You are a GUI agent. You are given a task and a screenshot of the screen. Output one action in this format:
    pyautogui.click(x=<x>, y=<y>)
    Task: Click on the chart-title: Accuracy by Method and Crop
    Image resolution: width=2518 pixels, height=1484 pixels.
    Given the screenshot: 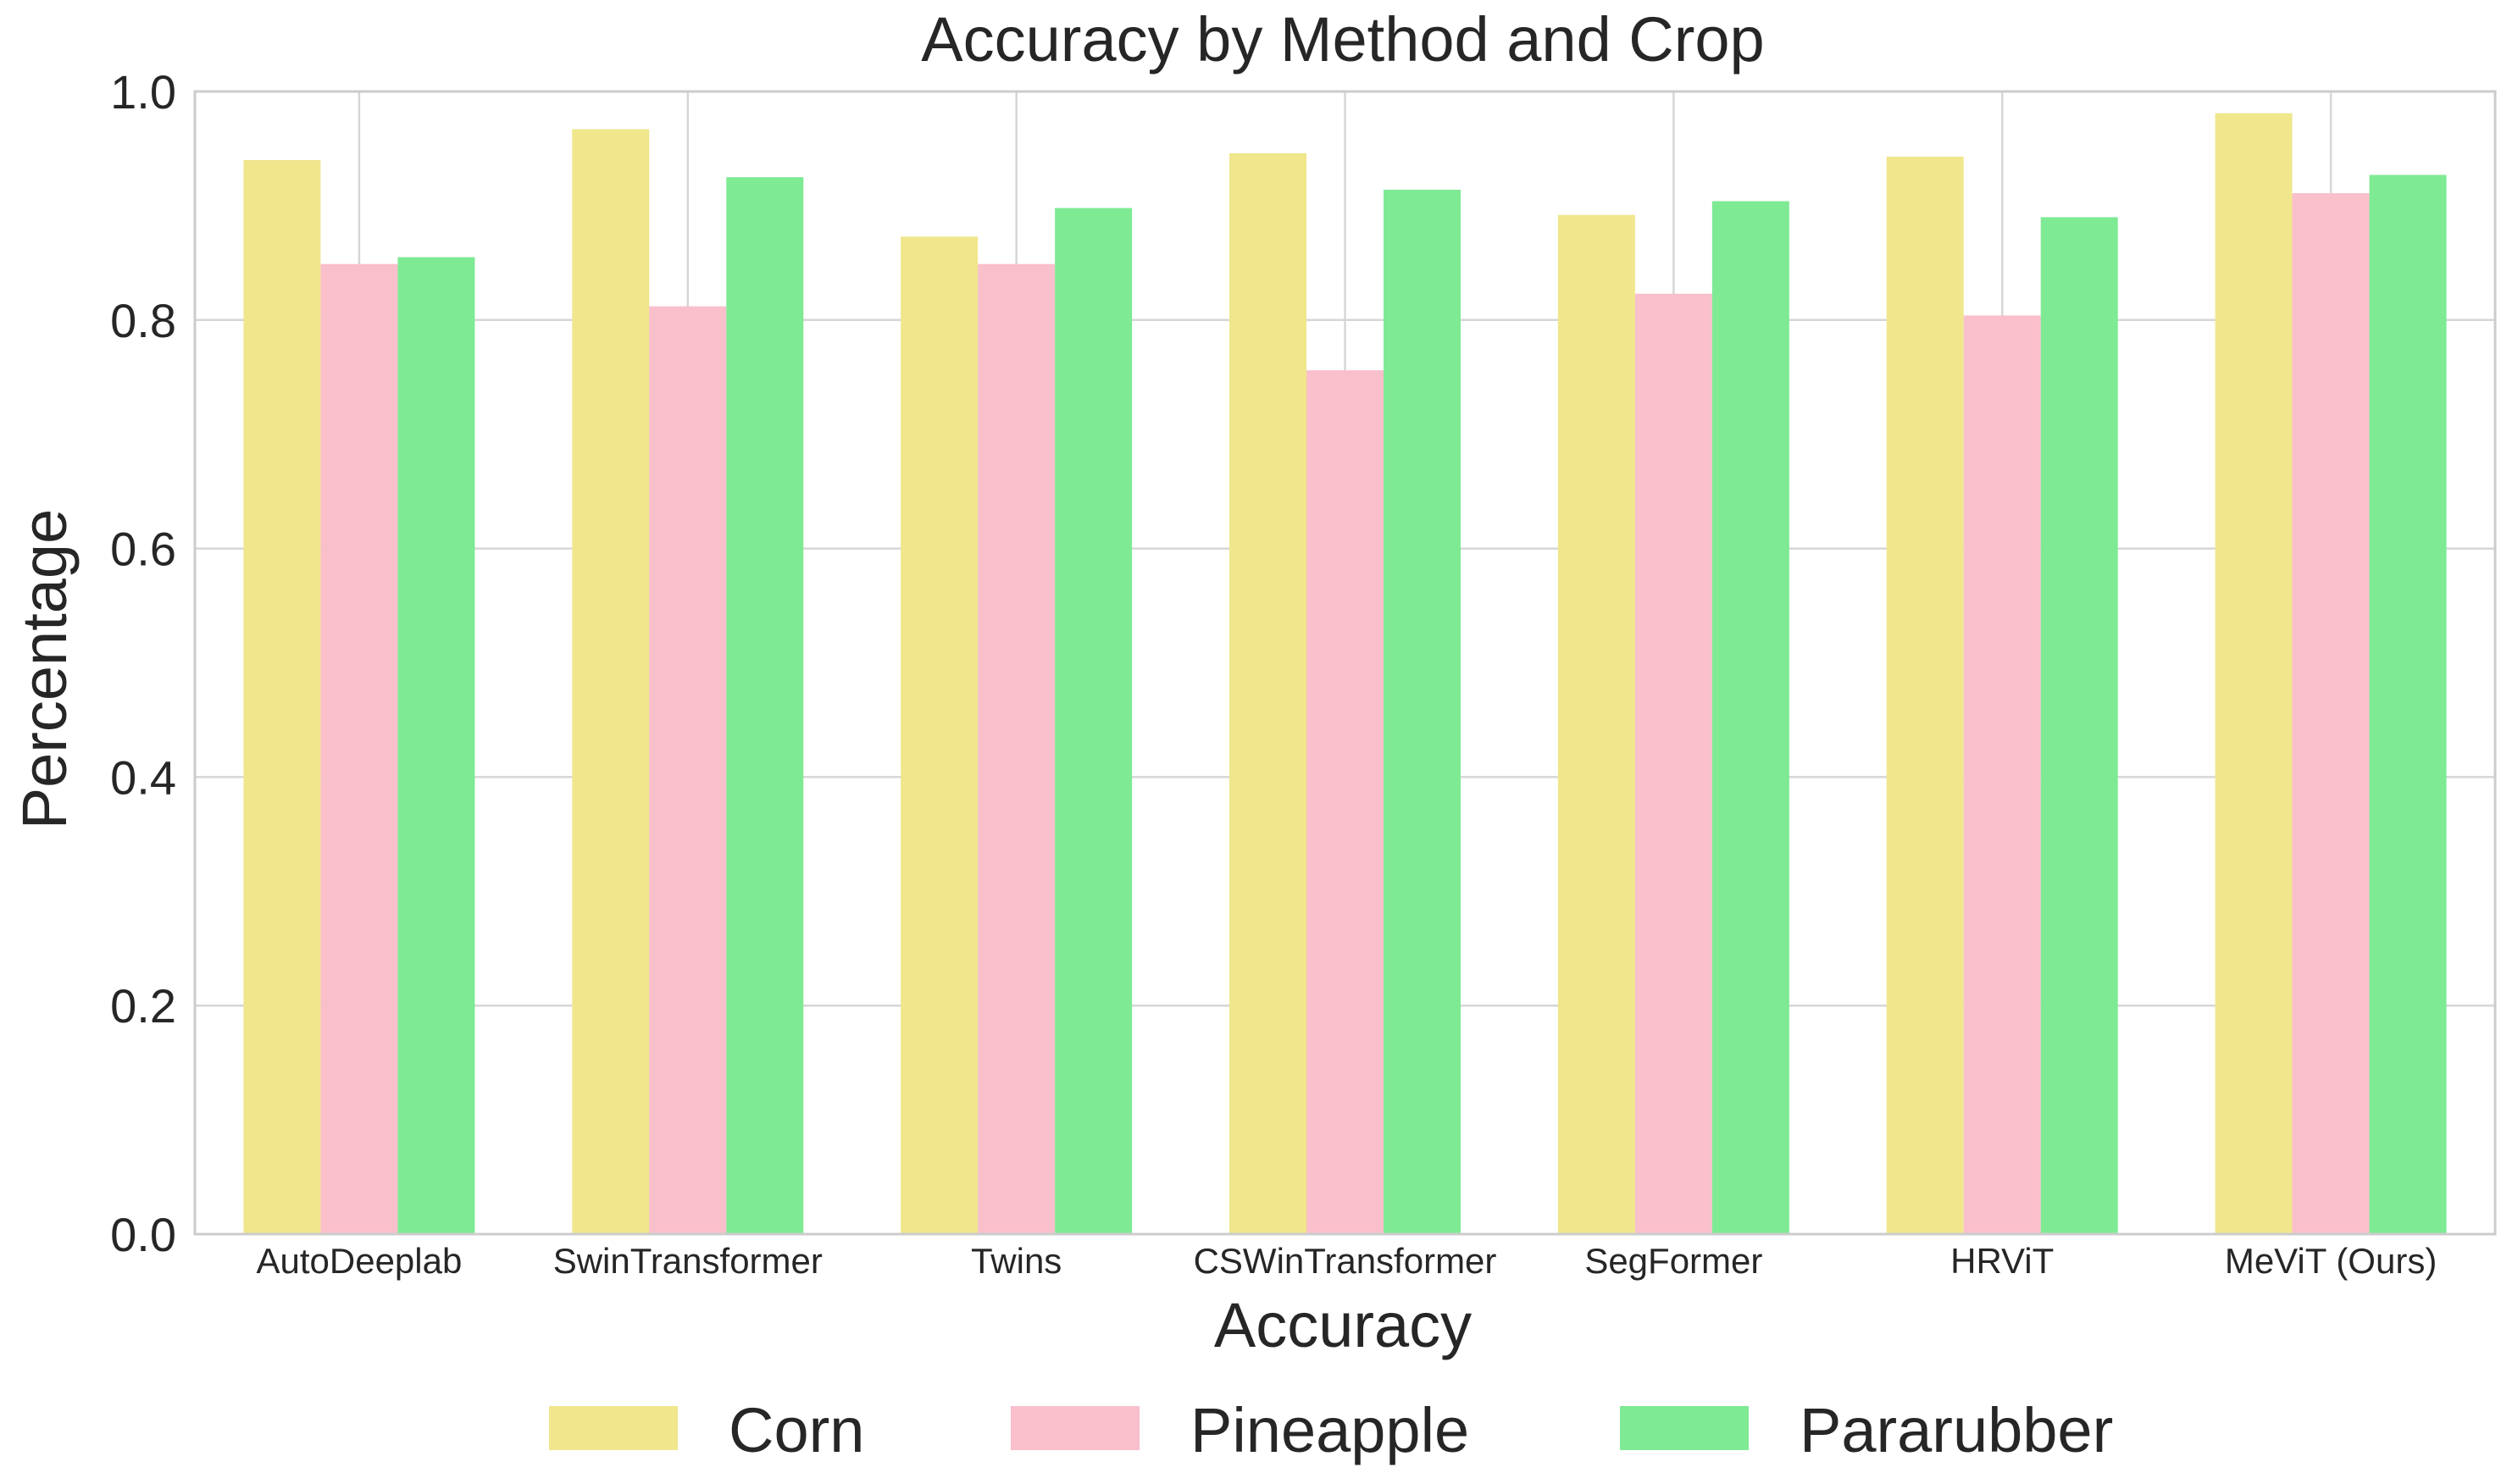 What is the action you would take?
    pyautogui.click(x=1343, y=39)
    